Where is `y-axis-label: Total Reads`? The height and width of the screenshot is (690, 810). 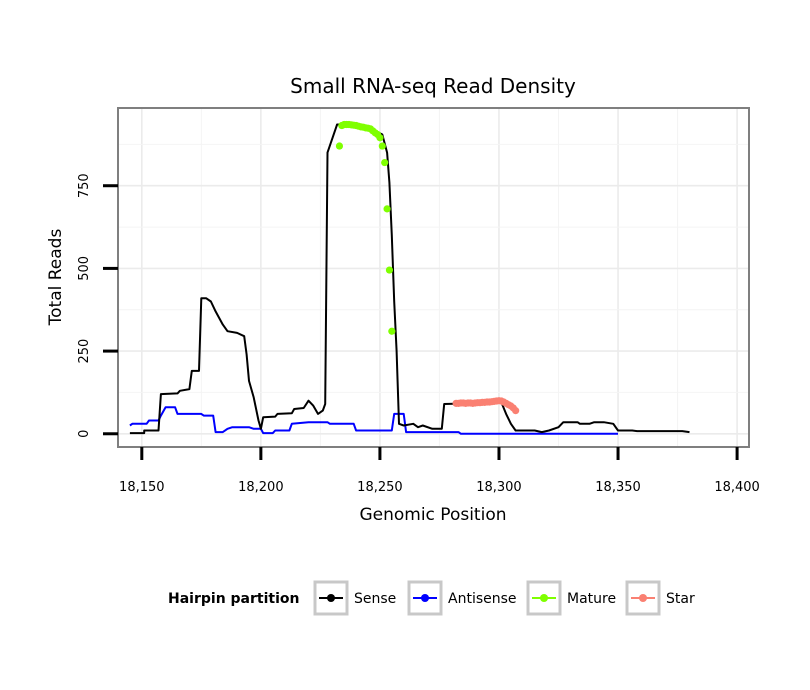 y-axis-label: Total Reads is located at coordinates (56, 278).